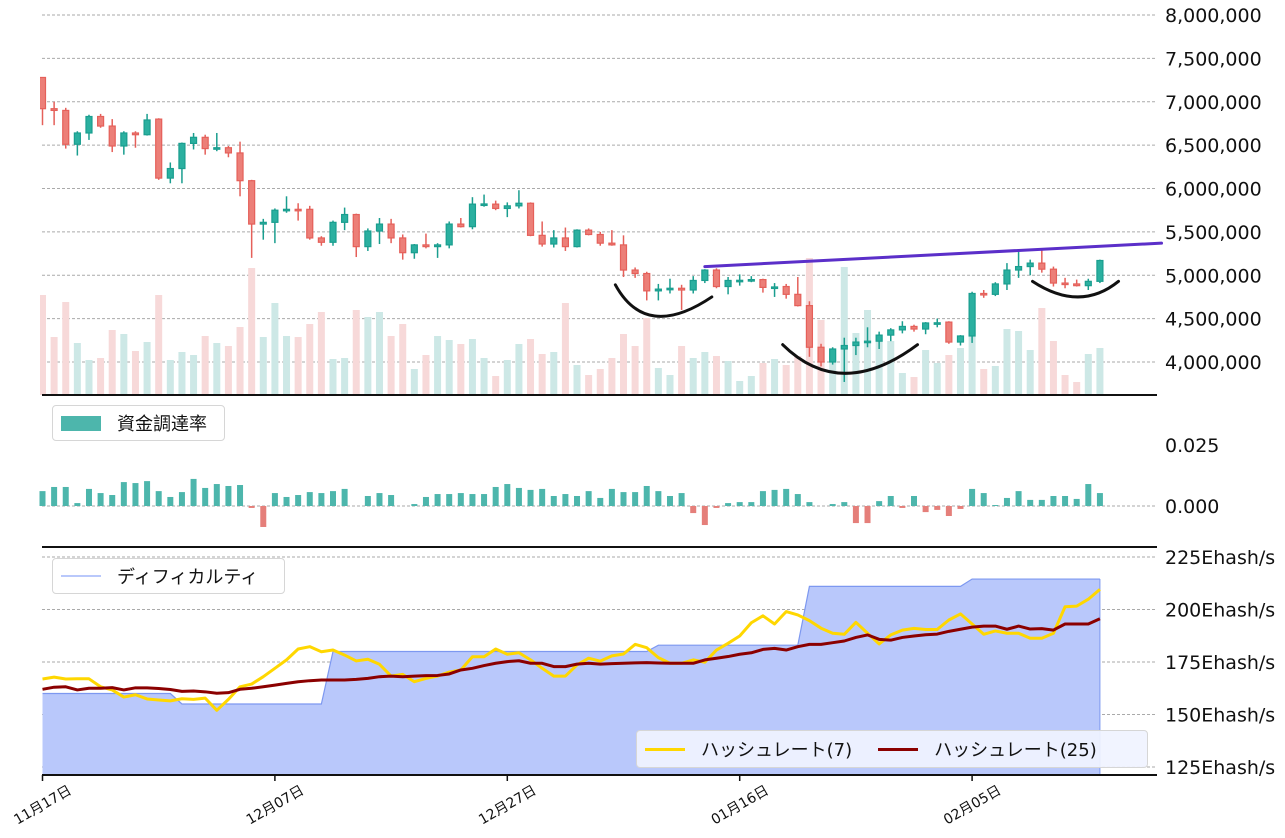  What do you see at coordinates (1192, 507) in the screenshot?
I see `funding-tick-label: 0.000` at bounding box center [1192, 507].